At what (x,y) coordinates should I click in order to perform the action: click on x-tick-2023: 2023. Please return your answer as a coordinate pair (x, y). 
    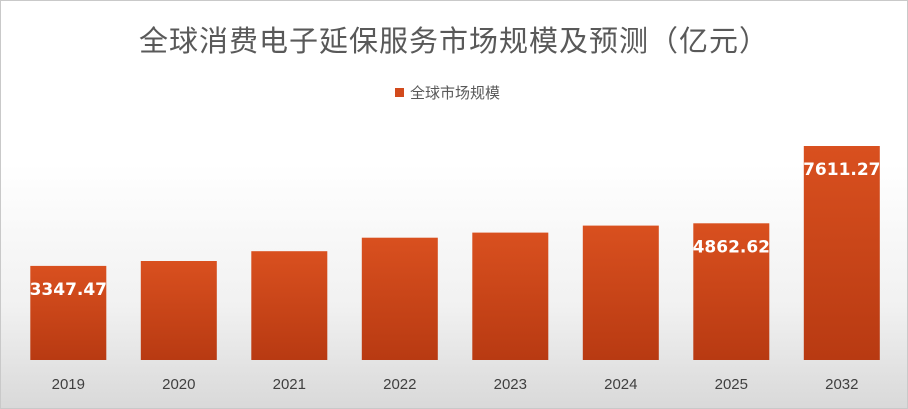
    Looking at the image, I should click on (510, 384).